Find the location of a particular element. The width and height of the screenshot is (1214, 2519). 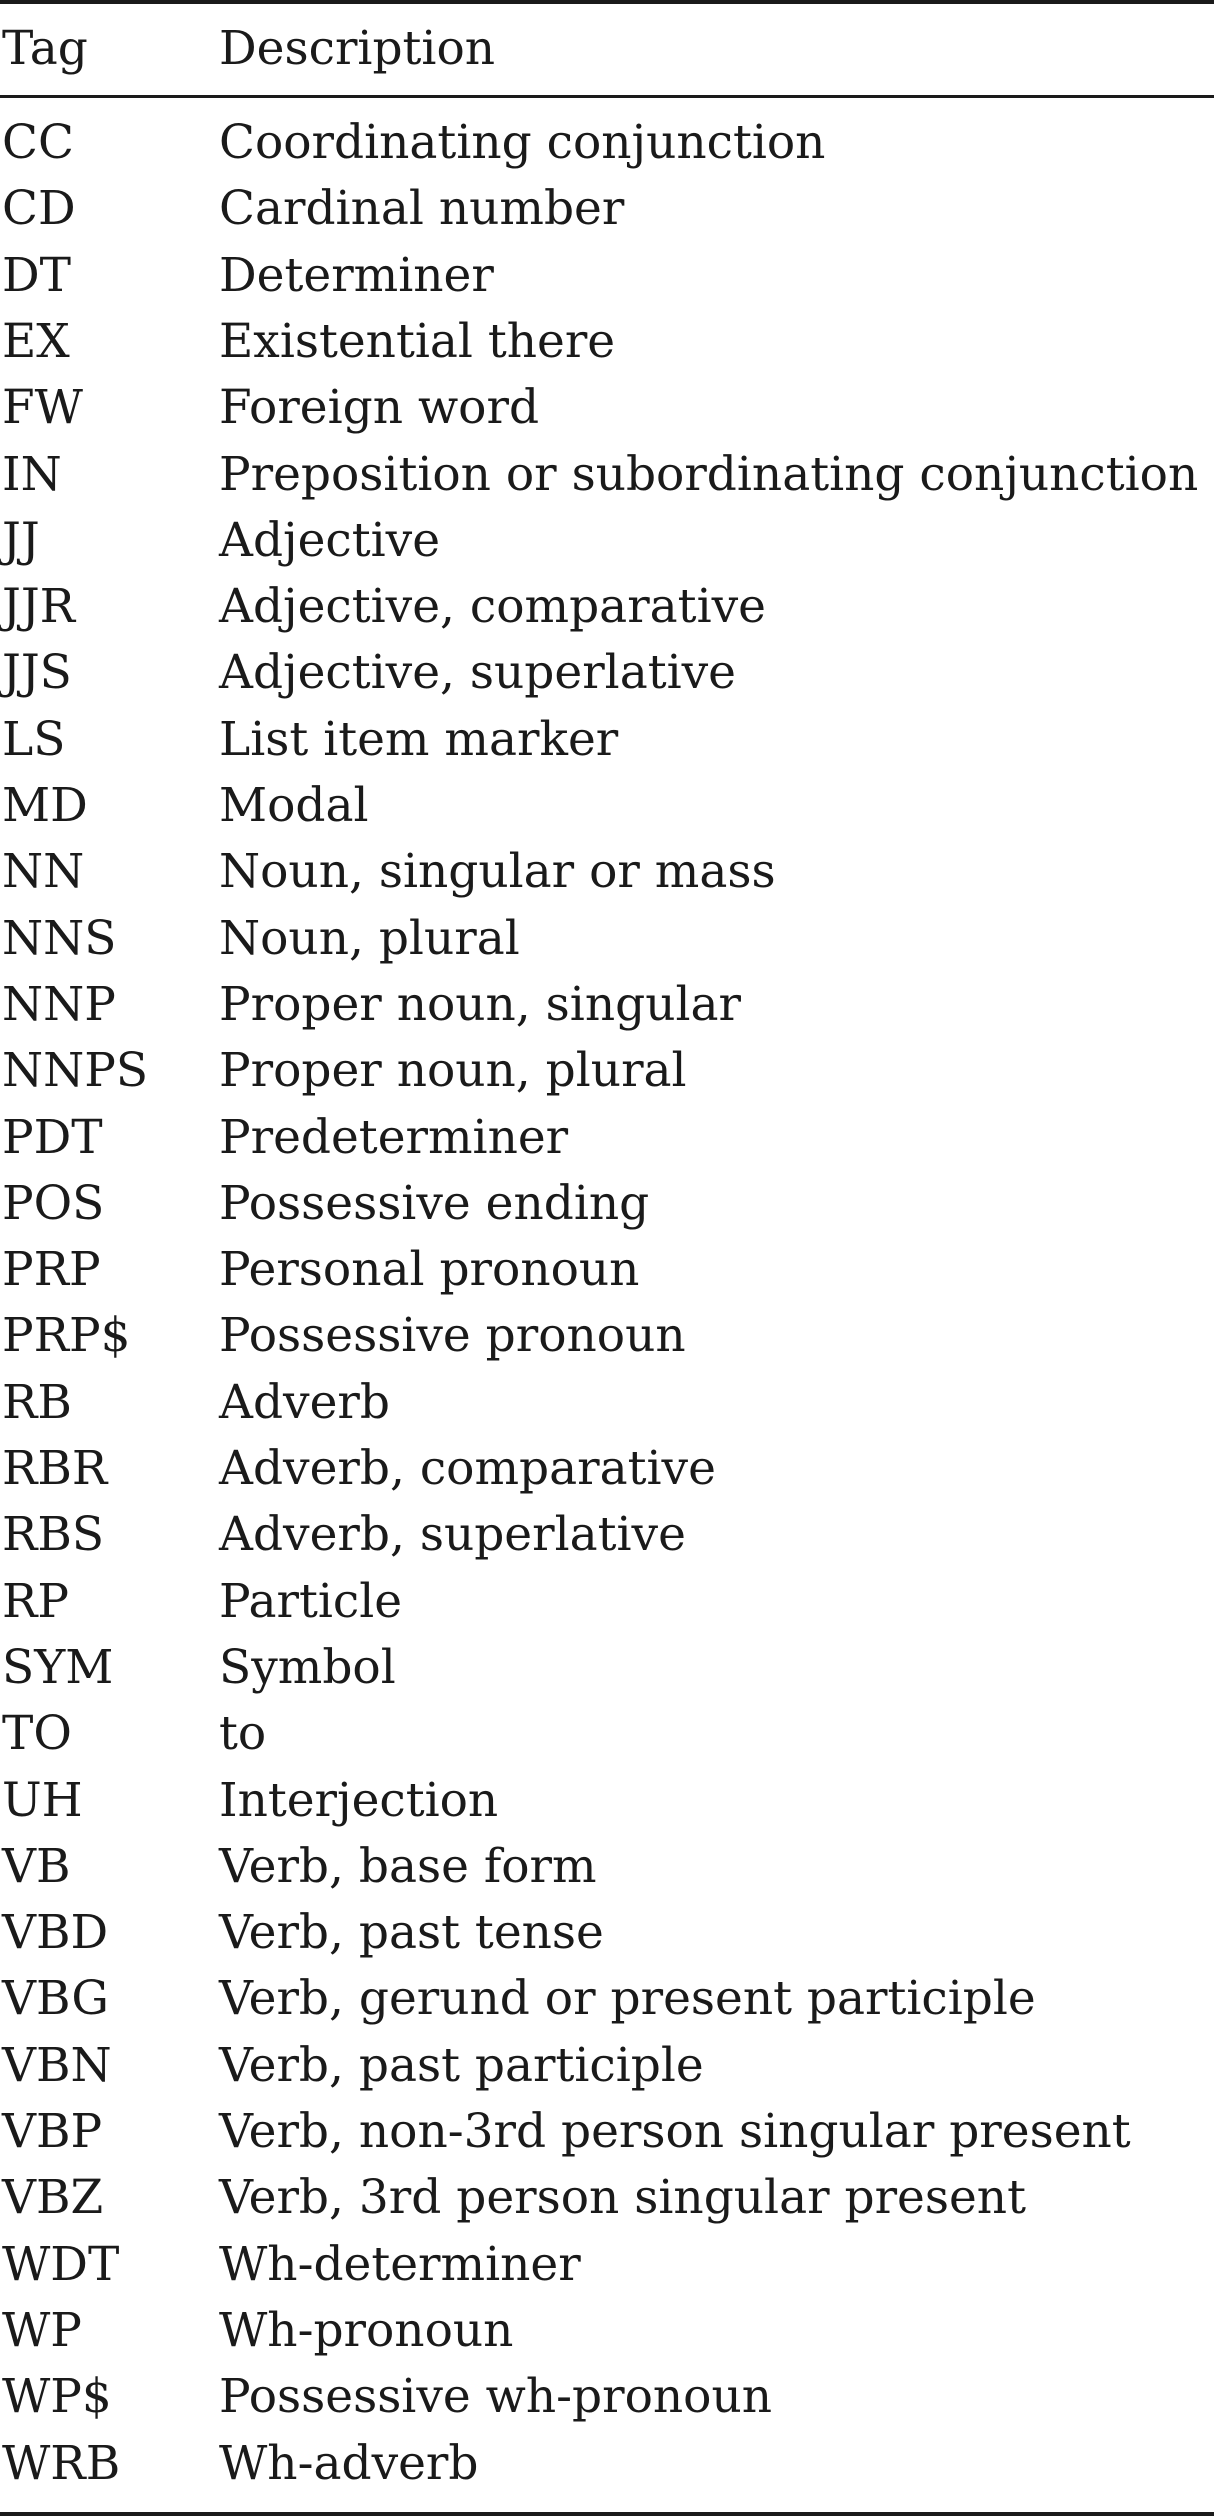

table-row: JJS Adjective, superlative is located at coordinates (607, 673).